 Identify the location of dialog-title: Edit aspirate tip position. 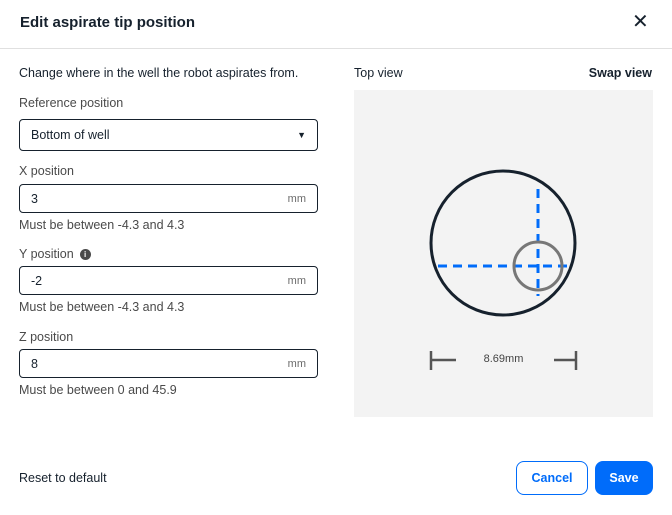
(108, 22).